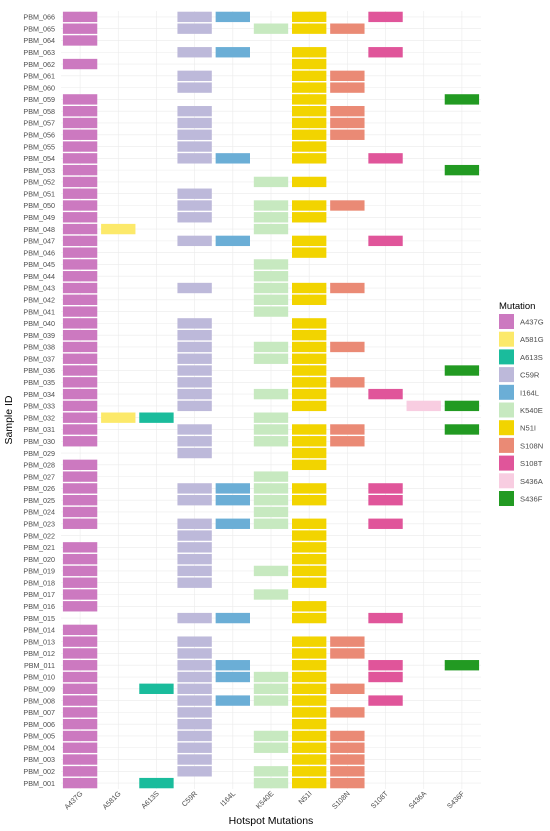  Describe the element at coordinates (39, 747) in the screenshot. I see `y-tick-pbm-004: PBM_004` at that location.